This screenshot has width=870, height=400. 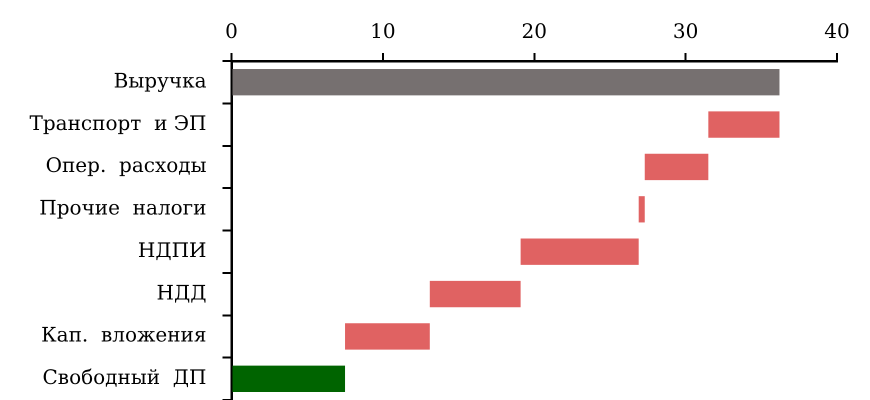 What do you see at coordinates (160, 80) in the screenshot?
I see `y-tick-label: Выручка` at bounding box center [160, 80].